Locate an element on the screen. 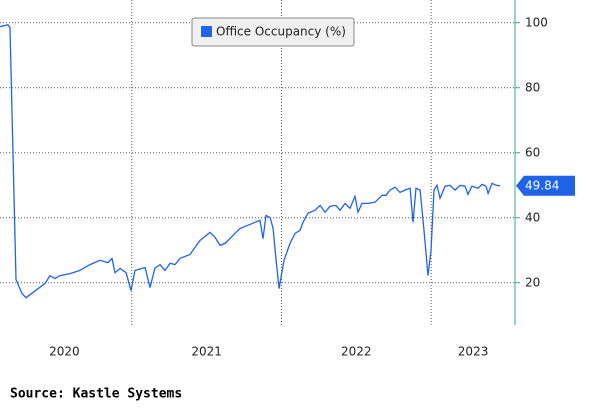 The image size is (592, 413). legend-swatch is located at coordinates (206, 31).